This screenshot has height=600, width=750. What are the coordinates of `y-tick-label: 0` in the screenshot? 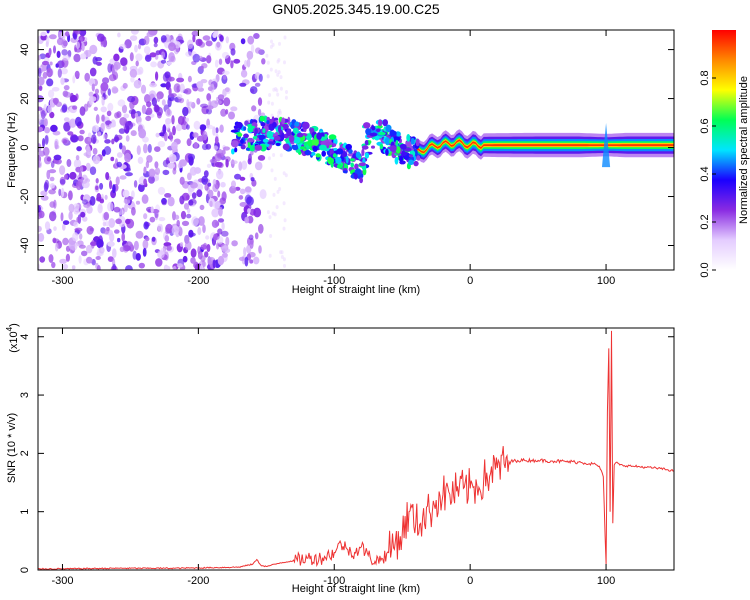 It's located at (25, 147).